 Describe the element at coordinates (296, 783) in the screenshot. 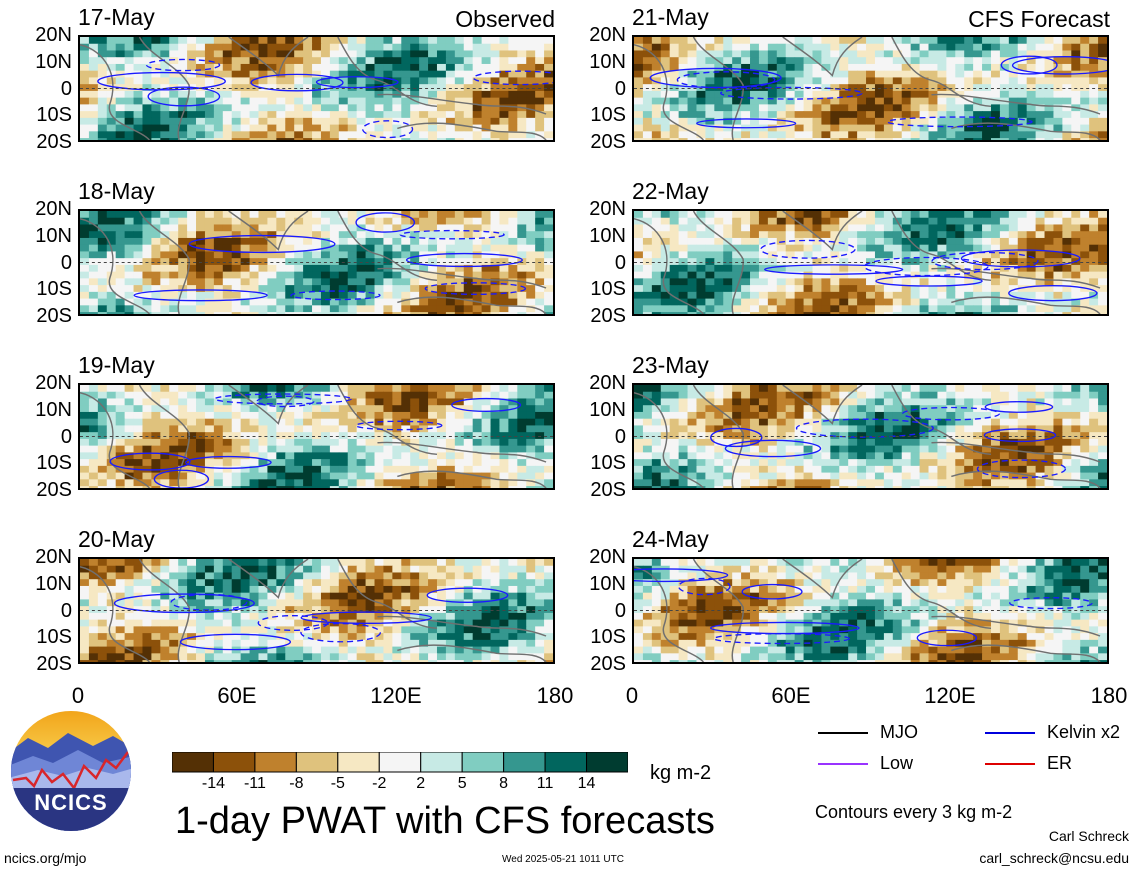

I see `colorbar-tick-label: -8` at that location.